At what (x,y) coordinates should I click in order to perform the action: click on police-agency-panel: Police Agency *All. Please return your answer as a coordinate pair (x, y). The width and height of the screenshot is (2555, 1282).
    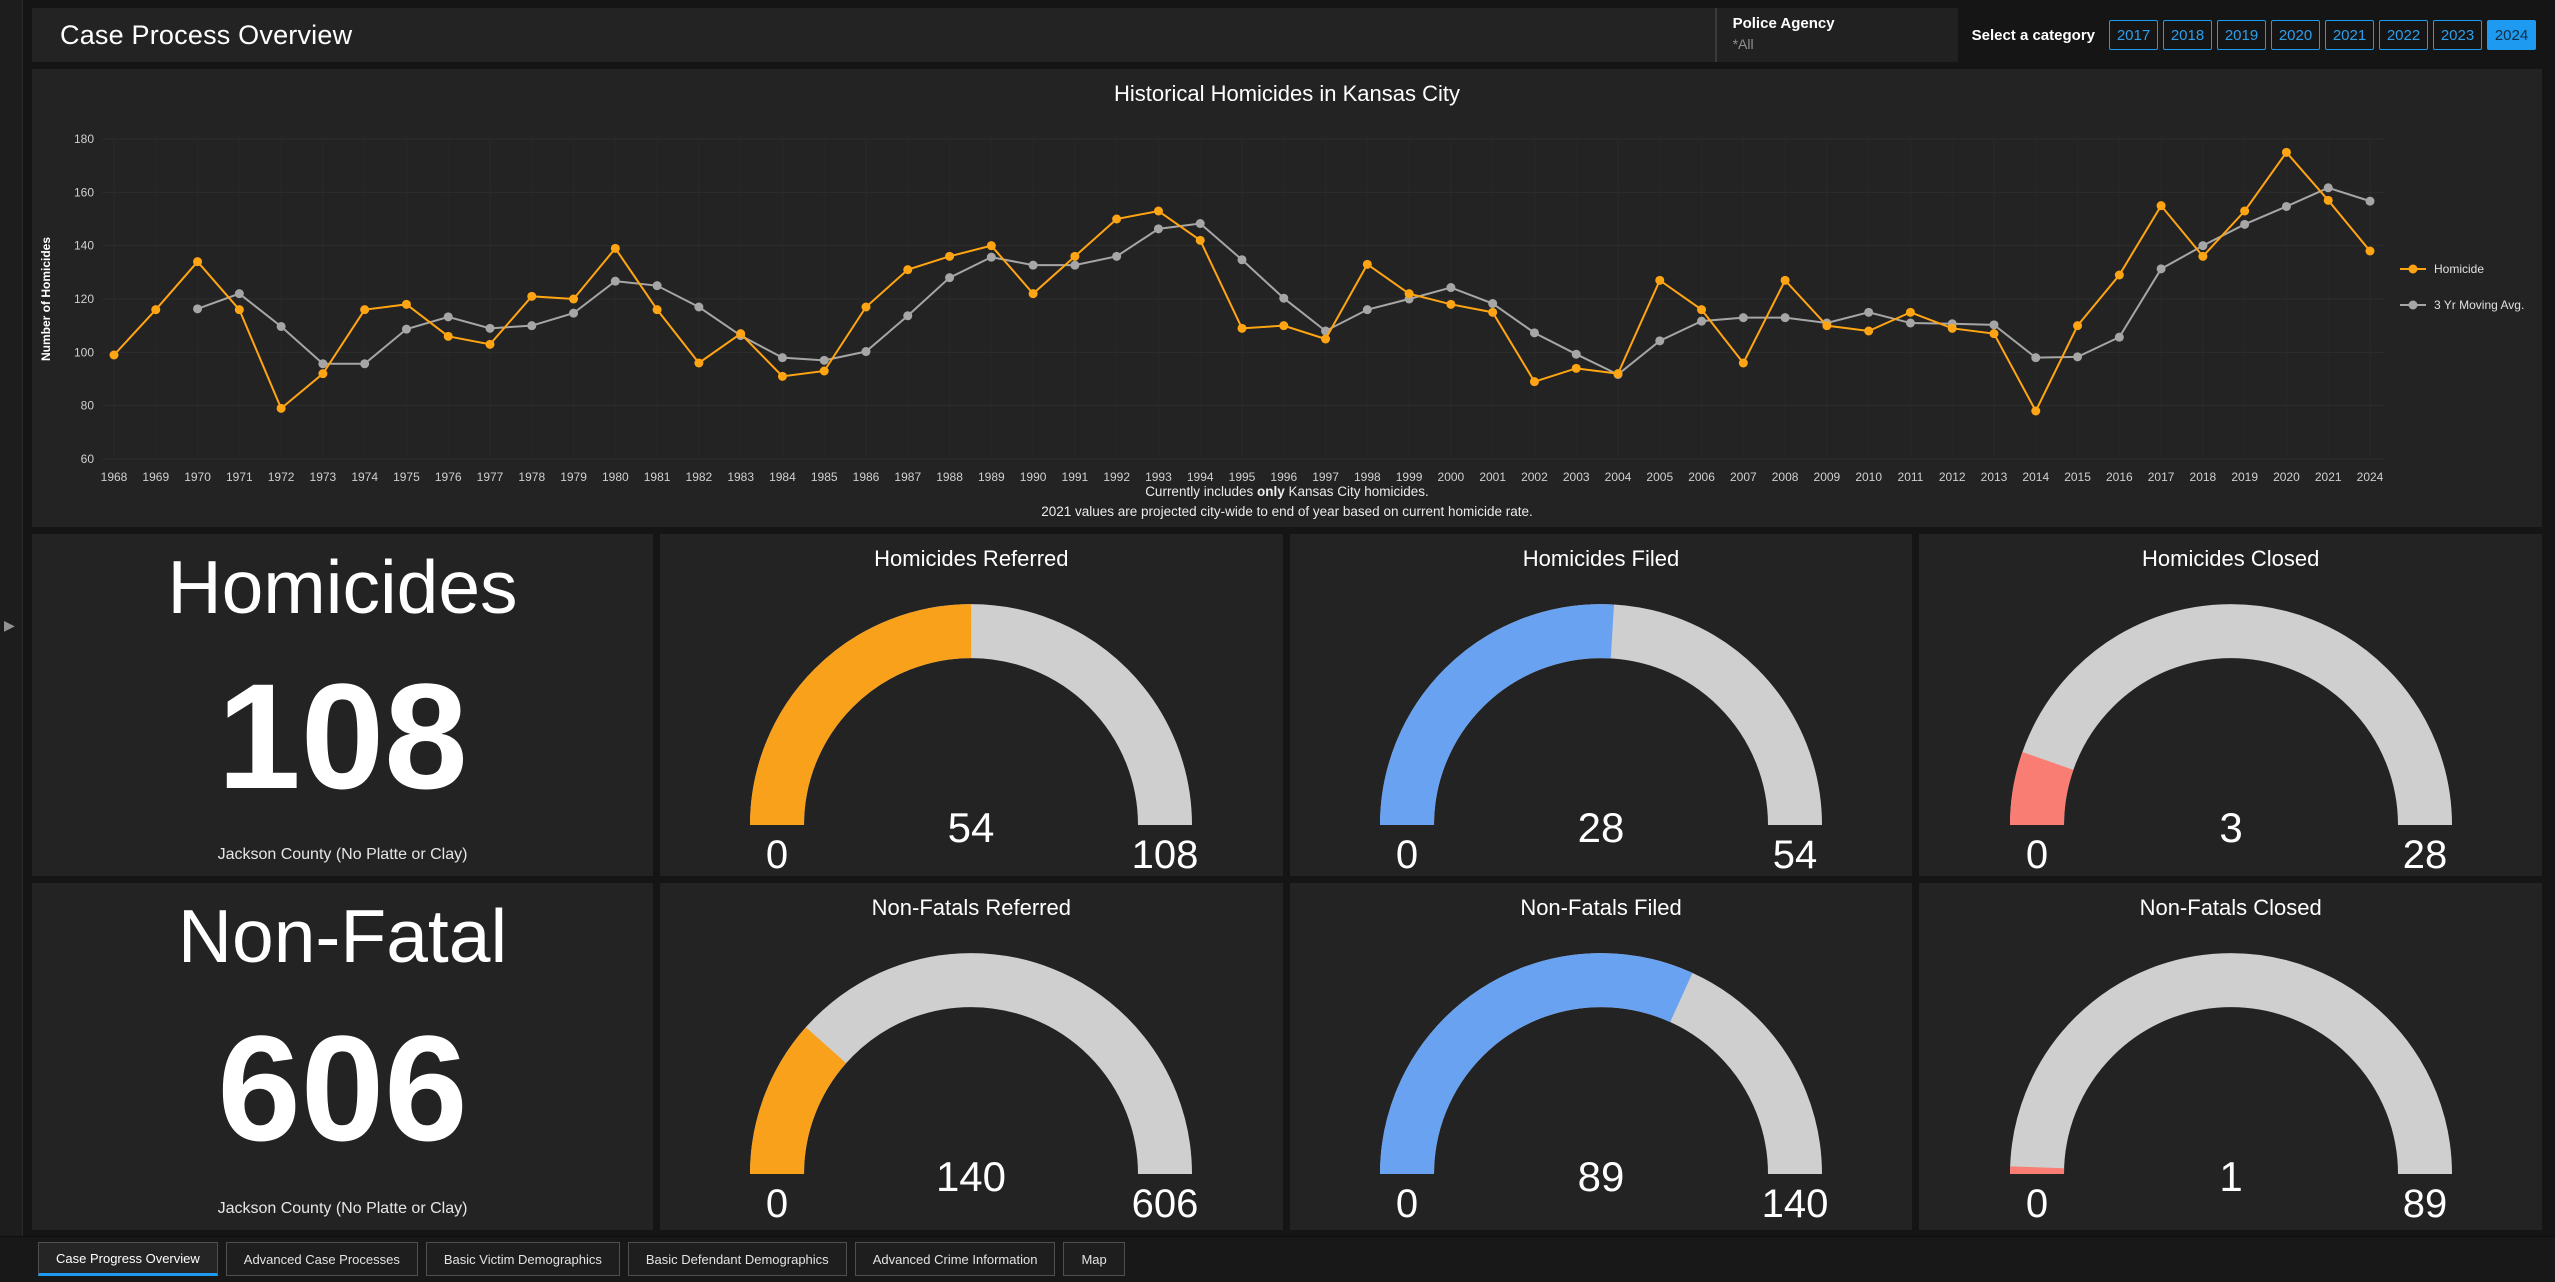
    Looking at the image, I should click on (1836, 35).